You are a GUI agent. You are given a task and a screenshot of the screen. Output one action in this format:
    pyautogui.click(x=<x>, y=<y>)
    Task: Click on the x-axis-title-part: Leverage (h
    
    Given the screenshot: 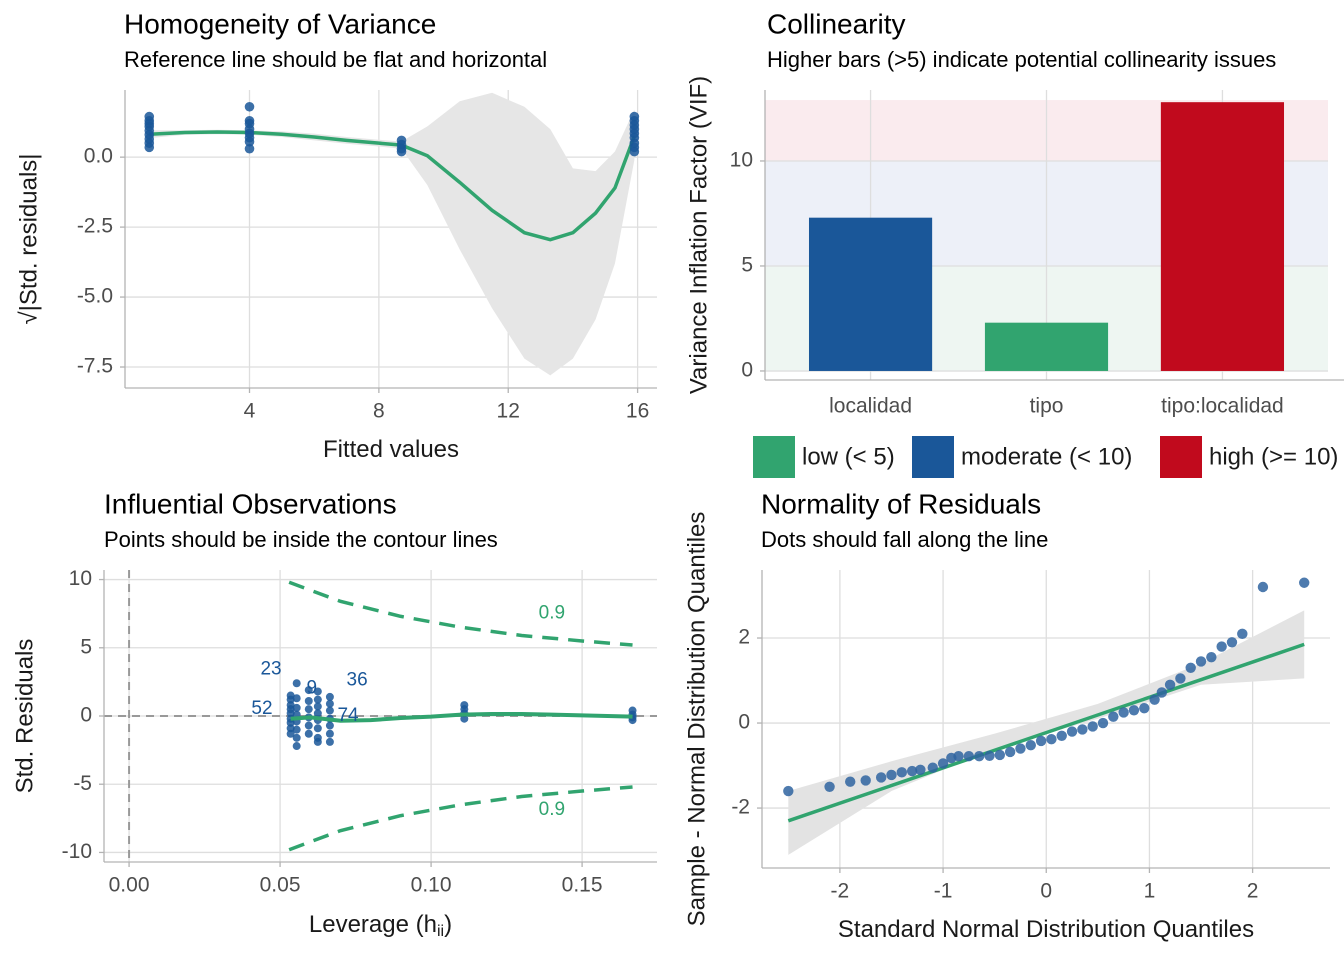 What is the action you would take?
    pyautogui.click(x=373, y=924)
    